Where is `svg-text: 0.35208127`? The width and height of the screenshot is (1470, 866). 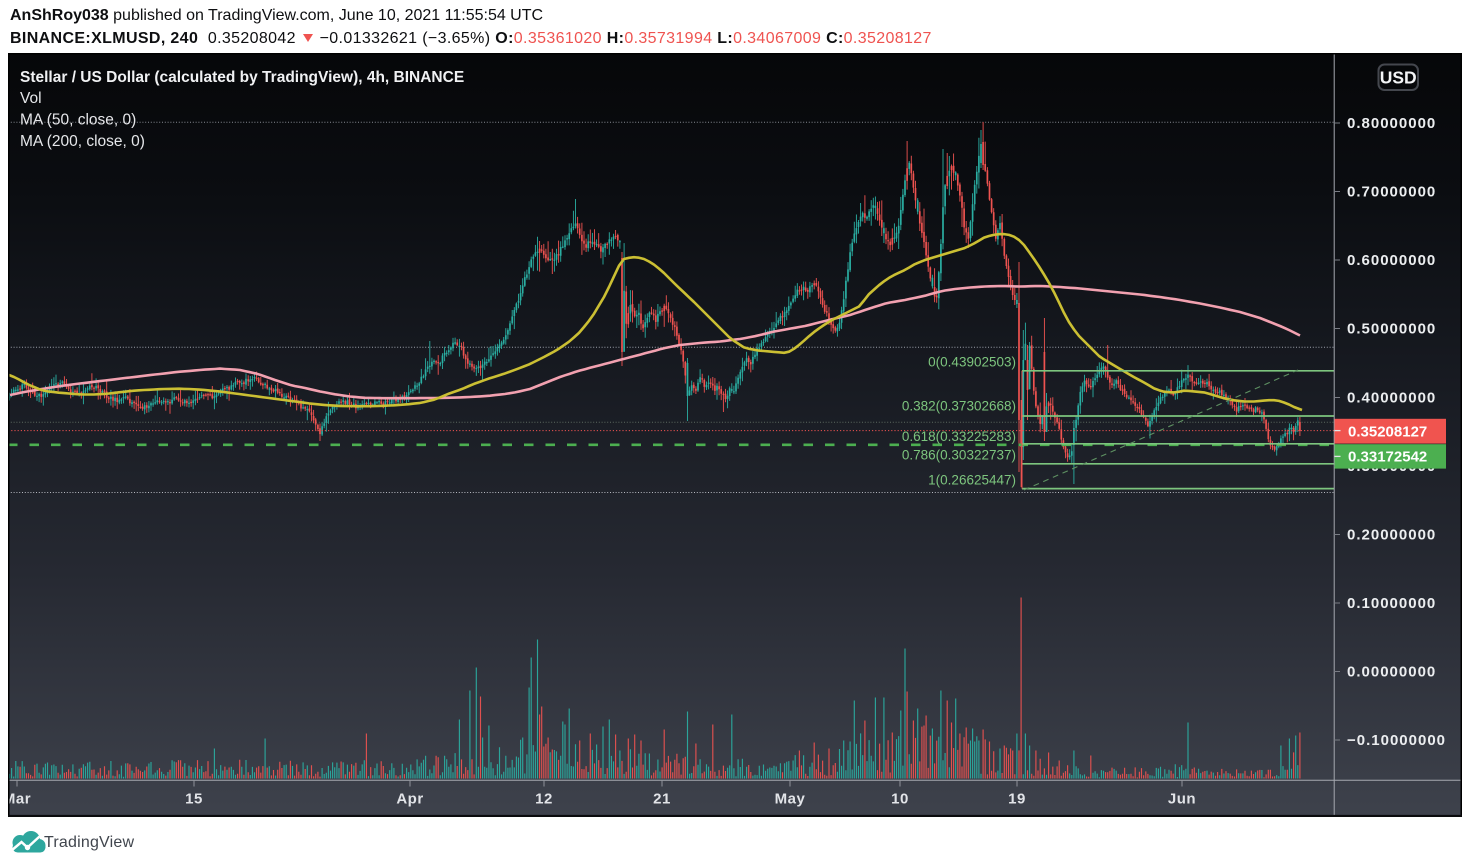 svg-text: 0.35208127 is located at coordinates (1387, 431).